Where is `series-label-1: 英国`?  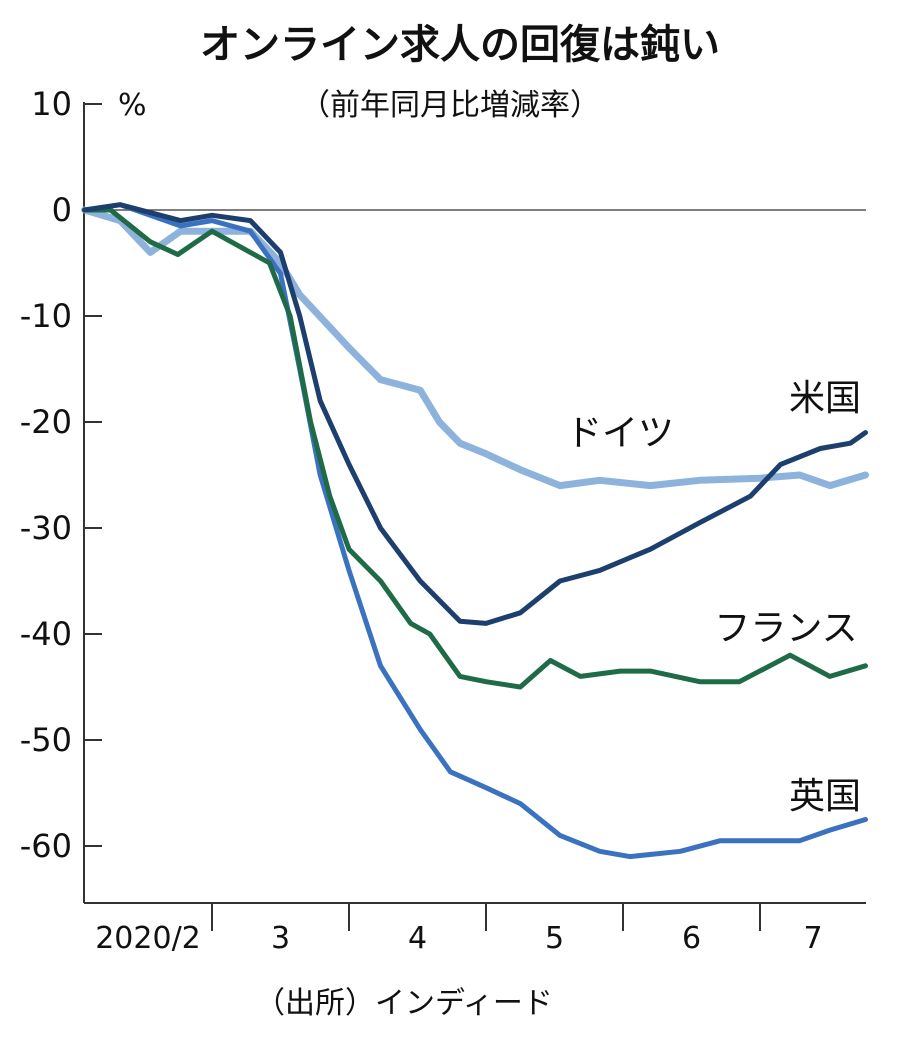
series-label-1: 英国 is located at coordinates (825, 796).